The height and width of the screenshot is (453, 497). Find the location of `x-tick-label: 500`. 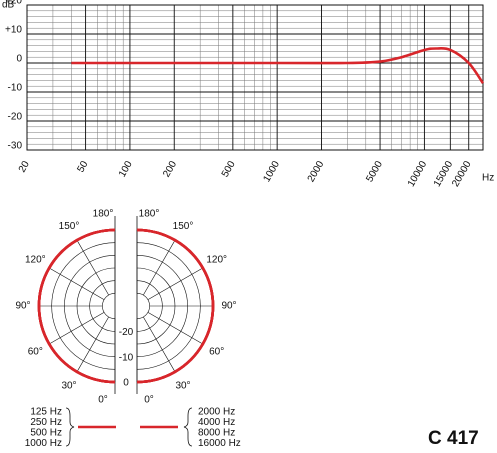

x-tick-label: 500 is located at coordinates (229, 169).